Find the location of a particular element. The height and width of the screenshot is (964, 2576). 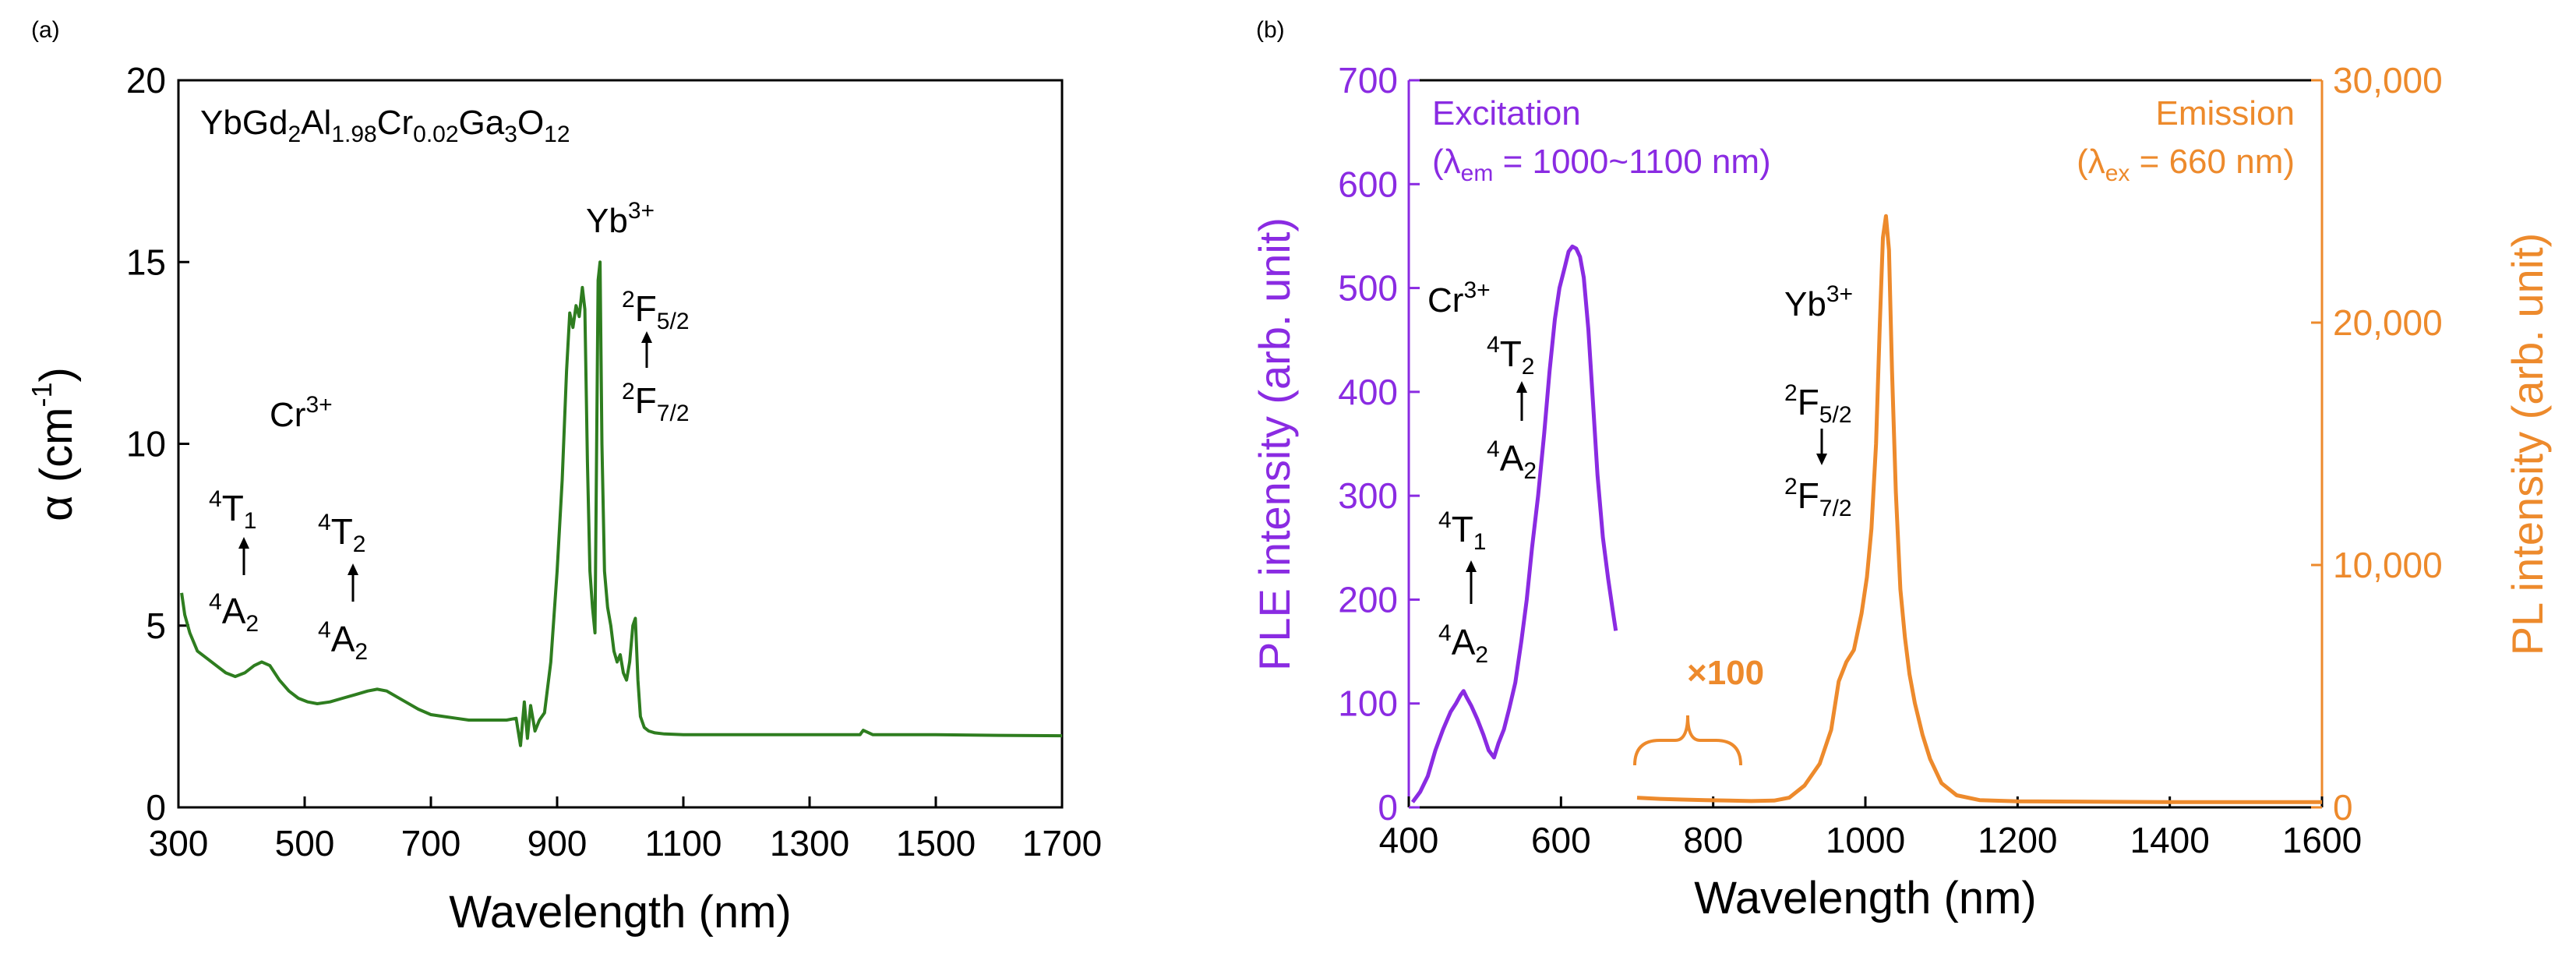

panel-a-x-tick-label: 500 is located at coordinates (305, 843).